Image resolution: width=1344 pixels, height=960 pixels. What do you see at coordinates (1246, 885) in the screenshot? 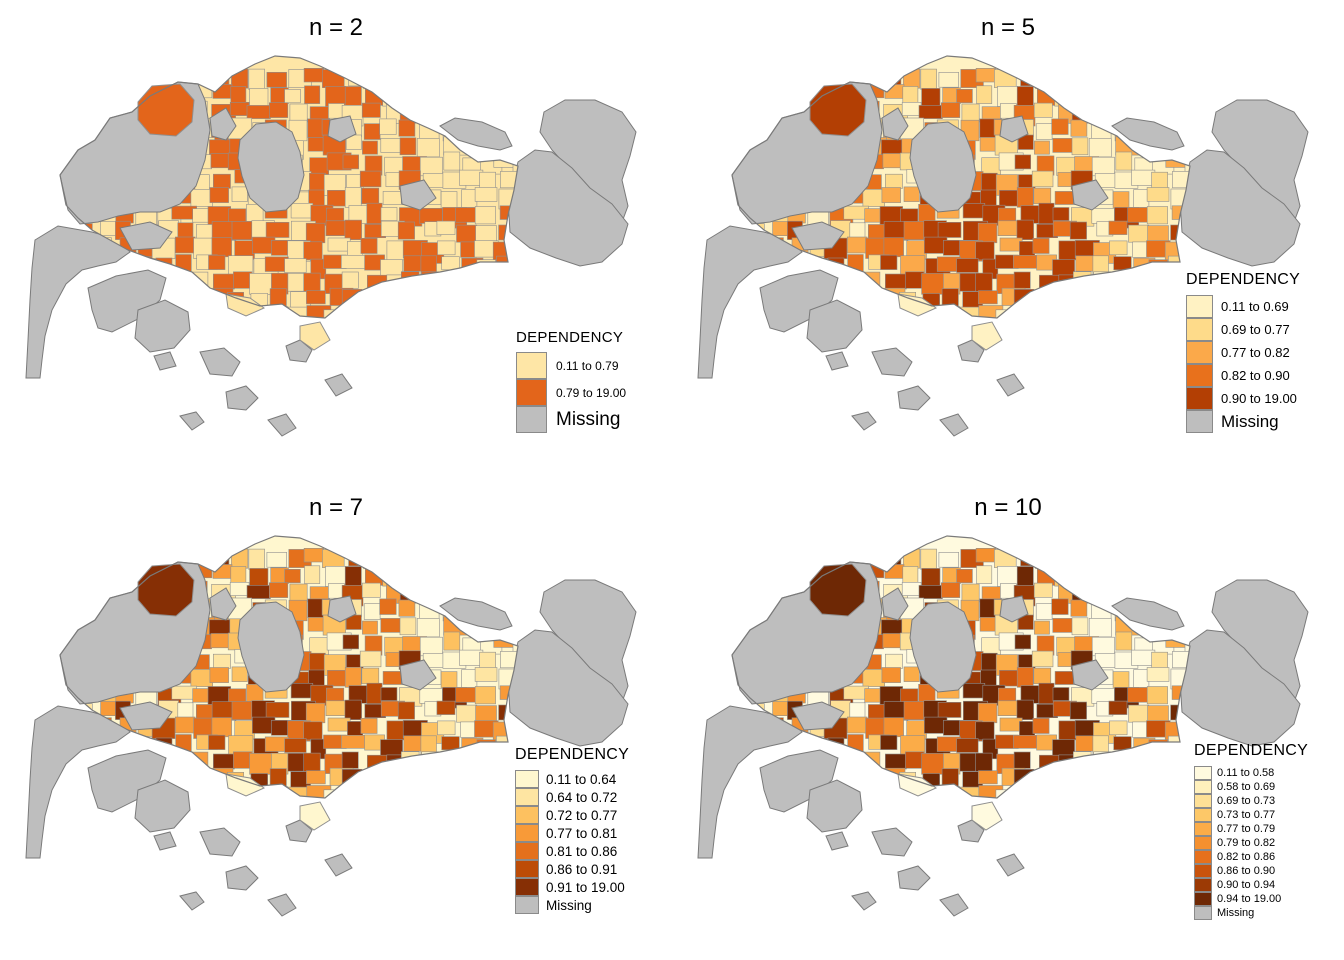
I see `legend-label: 0.90 to 0.94` at bounding box center [1246, 885].